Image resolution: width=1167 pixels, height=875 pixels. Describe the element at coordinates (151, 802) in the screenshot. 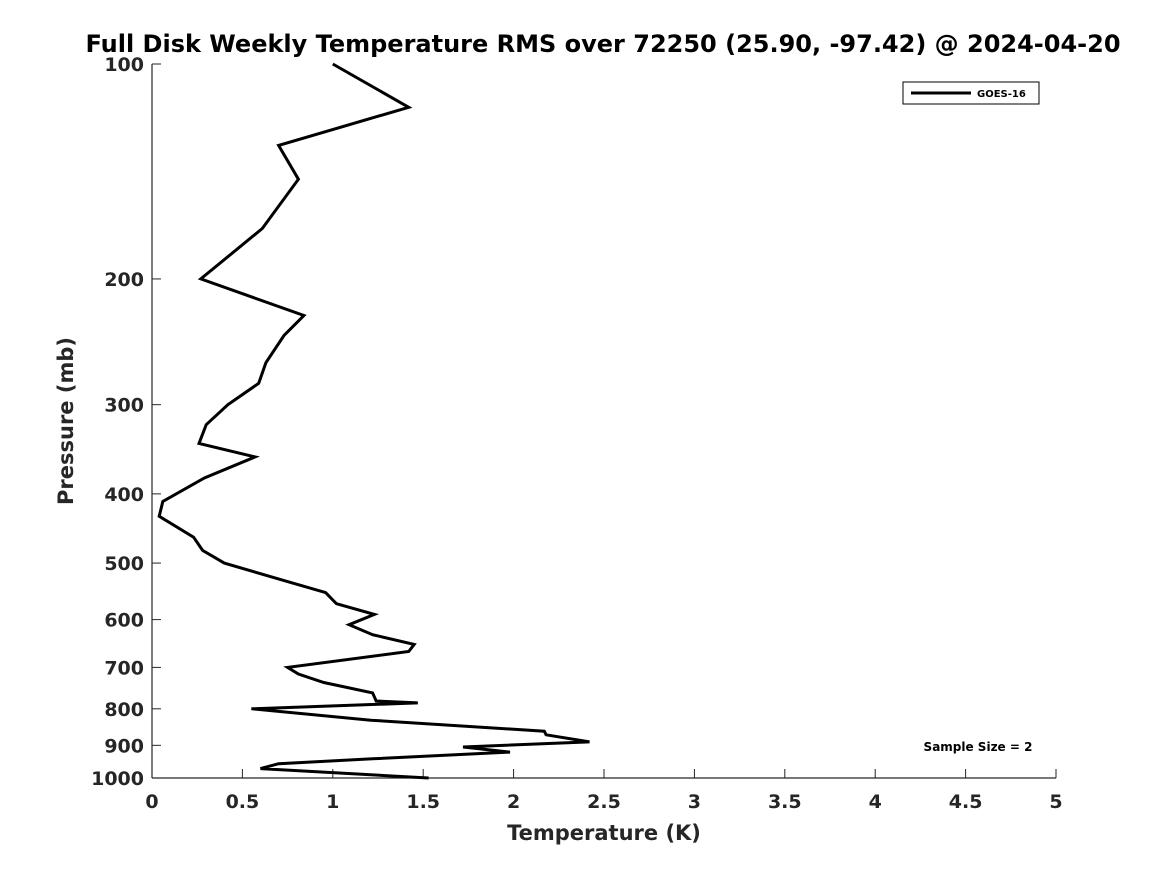

I see `x-tick-label: 0` at that location.